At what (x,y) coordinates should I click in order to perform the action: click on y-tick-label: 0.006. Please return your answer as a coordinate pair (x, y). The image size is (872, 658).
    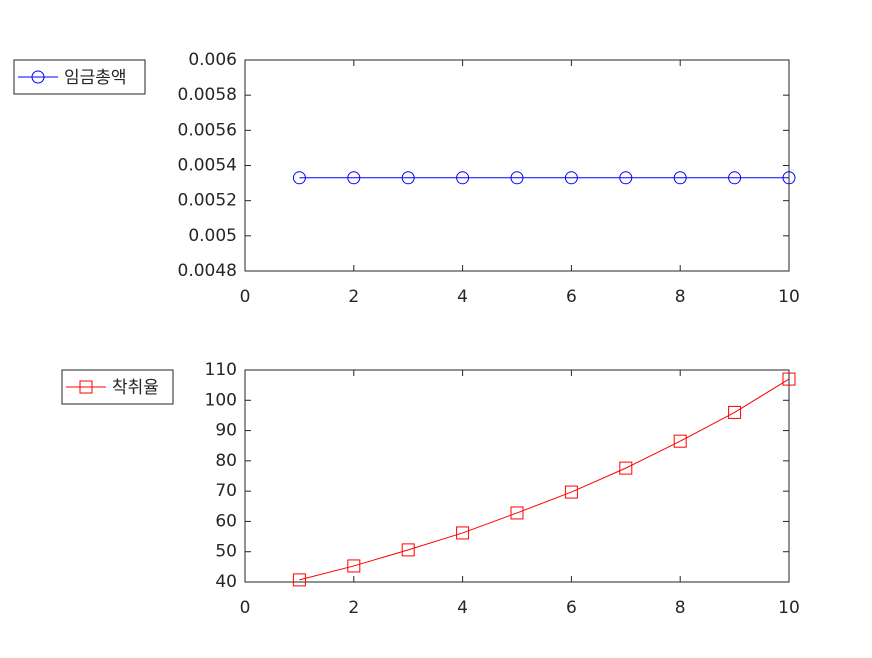
    Looking at the image, I should click on (212, 60).